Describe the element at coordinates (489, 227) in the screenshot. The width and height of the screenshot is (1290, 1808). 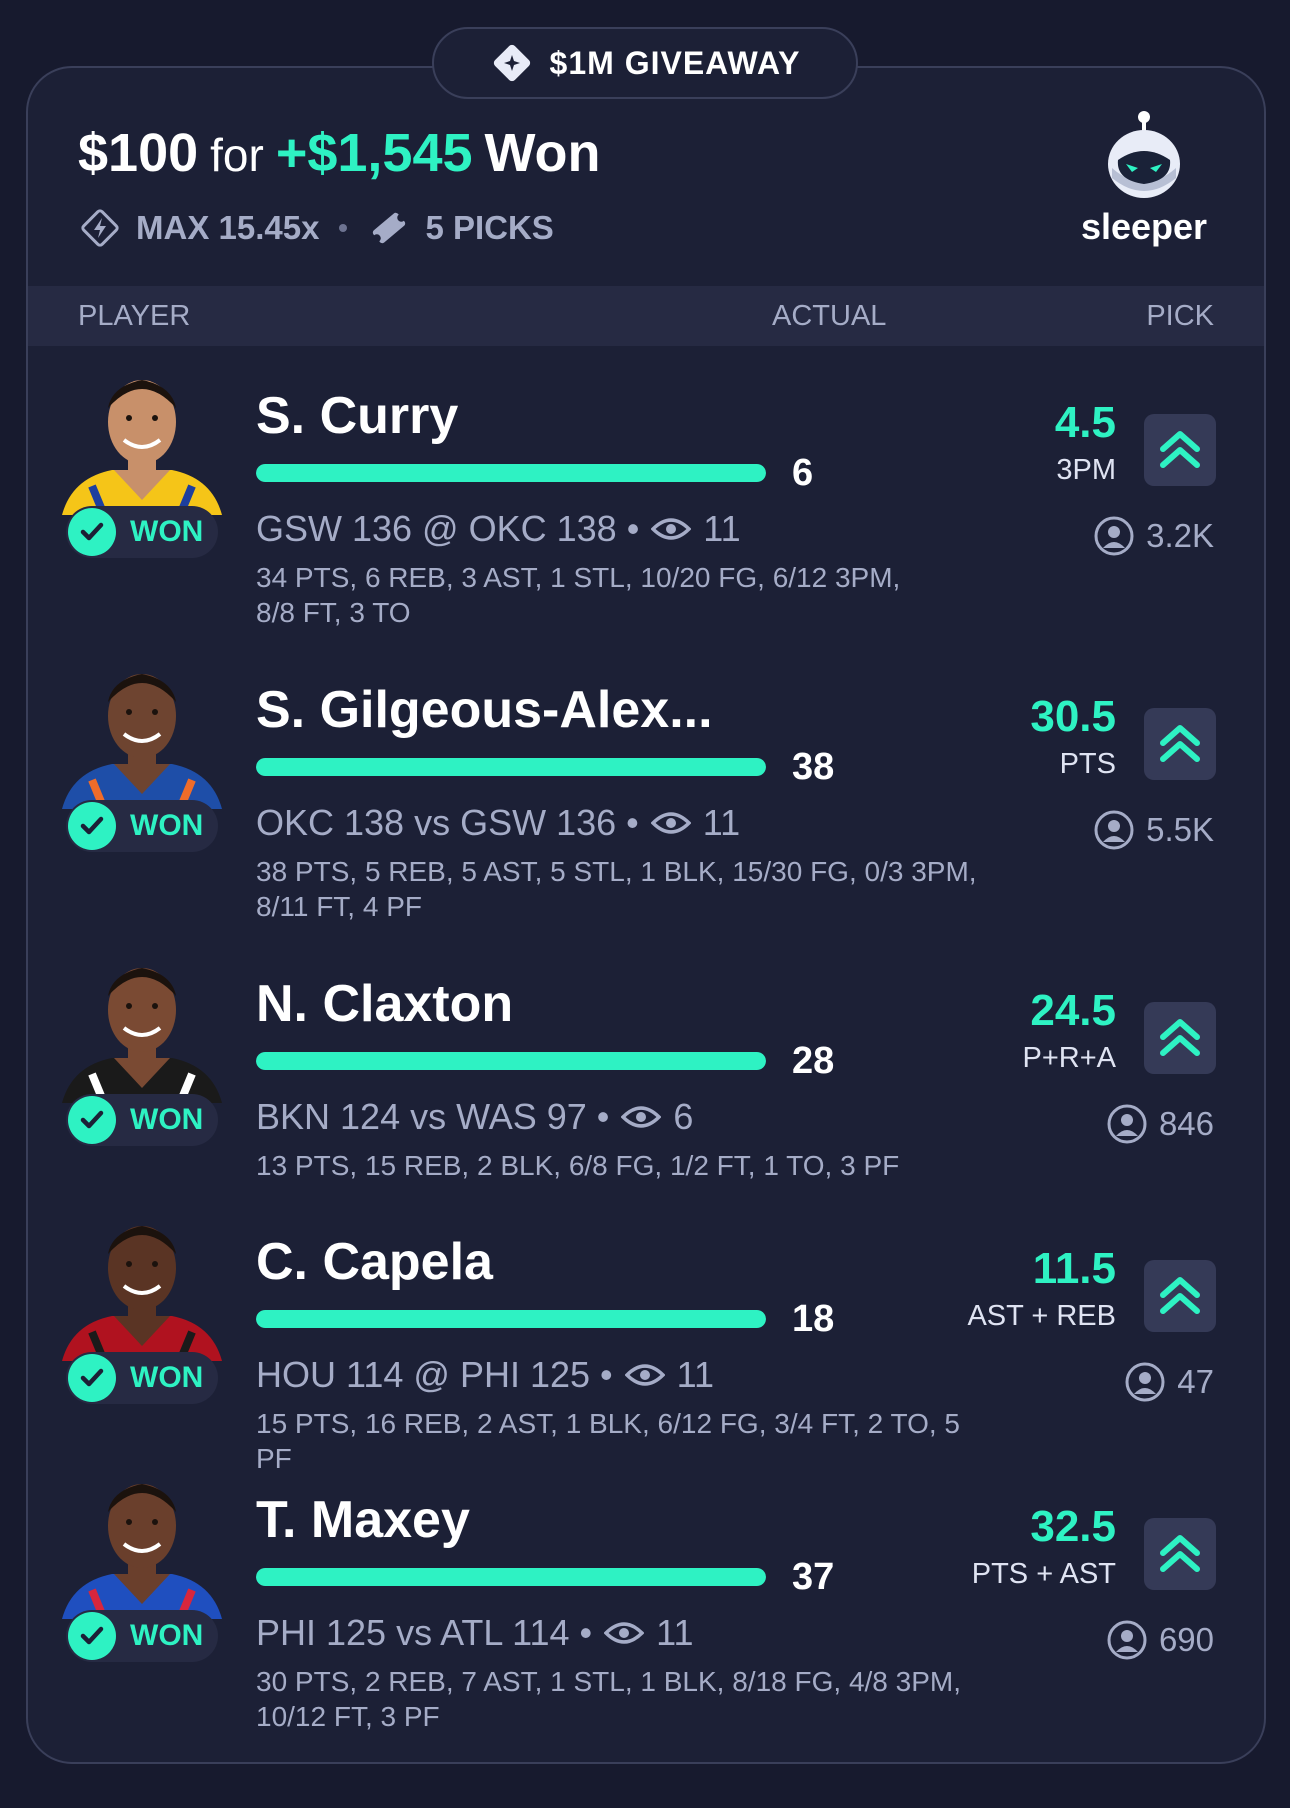
I see `pick-count: 5 PICKS` at that location.